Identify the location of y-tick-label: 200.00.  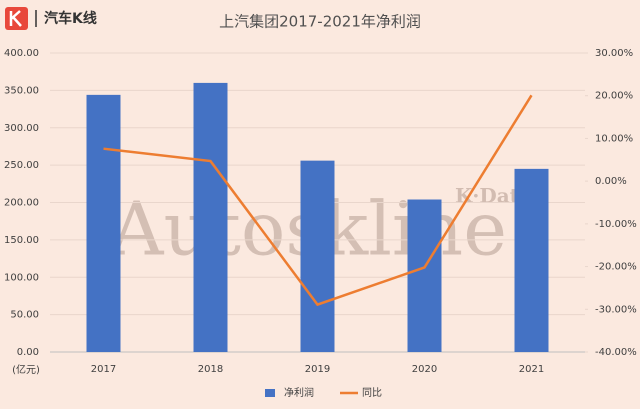
(21, 203).